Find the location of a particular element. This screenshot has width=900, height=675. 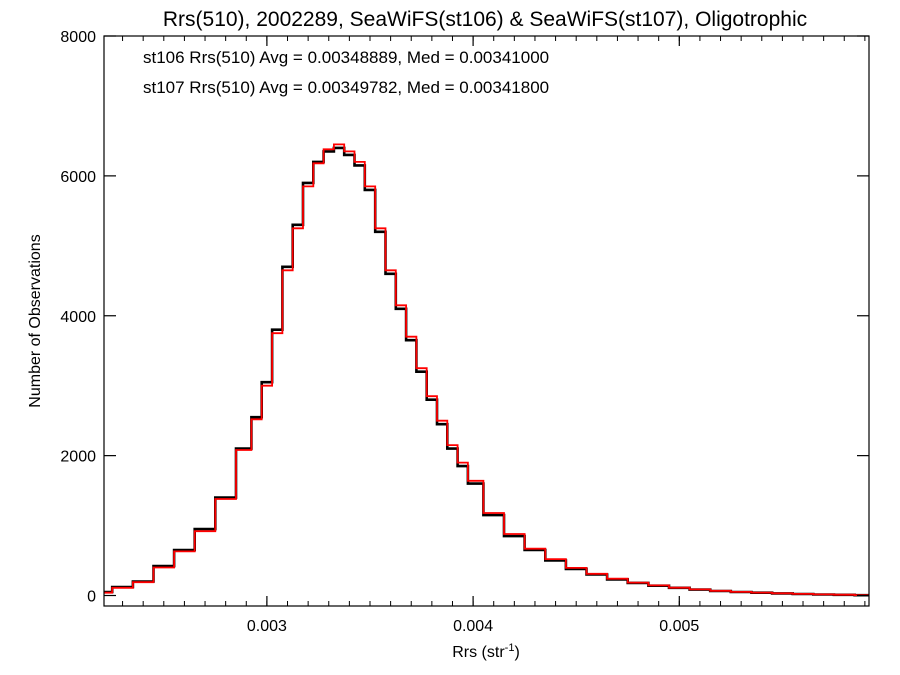

y-tick-label: 6000 is located at coordinates (78, 177).